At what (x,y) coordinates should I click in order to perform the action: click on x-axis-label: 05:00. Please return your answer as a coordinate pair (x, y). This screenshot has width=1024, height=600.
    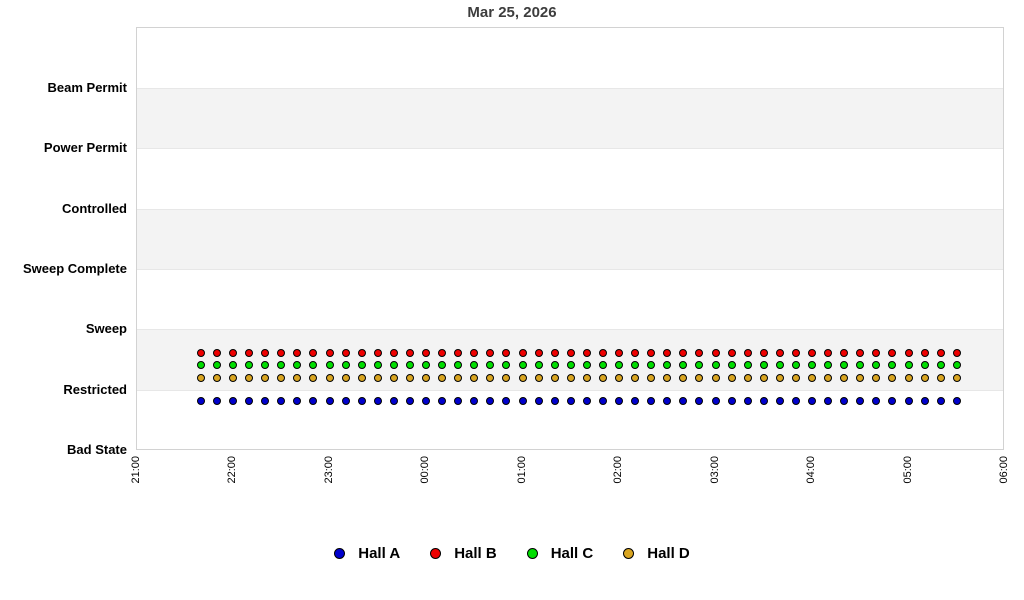
    Looking at the image, I should click on (907, 470).